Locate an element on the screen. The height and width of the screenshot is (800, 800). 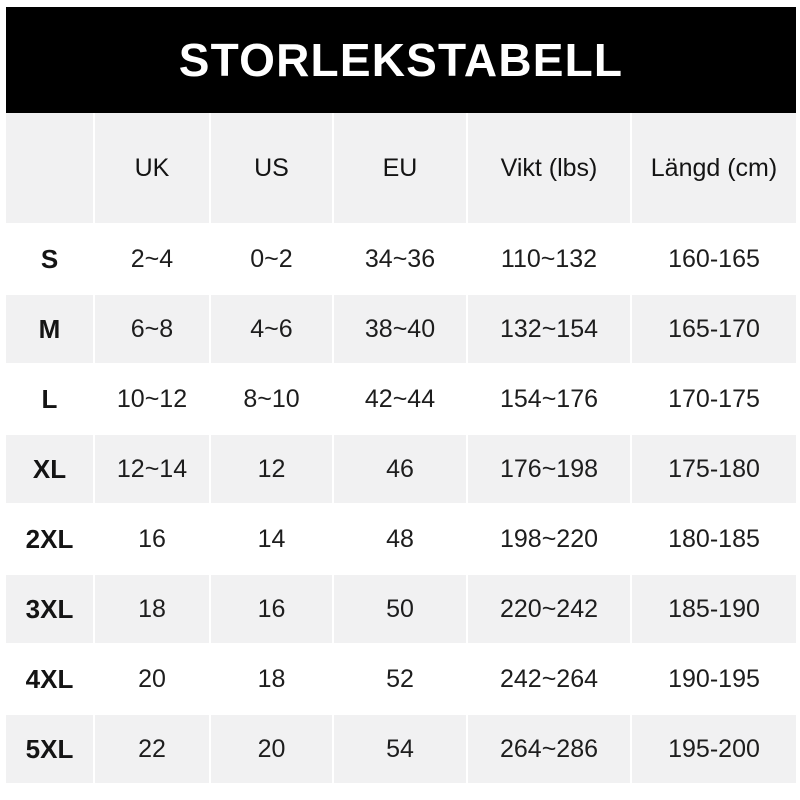
cell-us: 12 is located at coordinates (272, 470).